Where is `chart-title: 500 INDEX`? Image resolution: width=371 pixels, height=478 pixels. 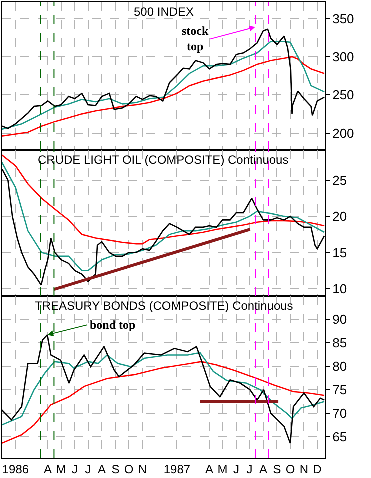 chart-title: 500 INDEX is located at coordinates (164, 12).